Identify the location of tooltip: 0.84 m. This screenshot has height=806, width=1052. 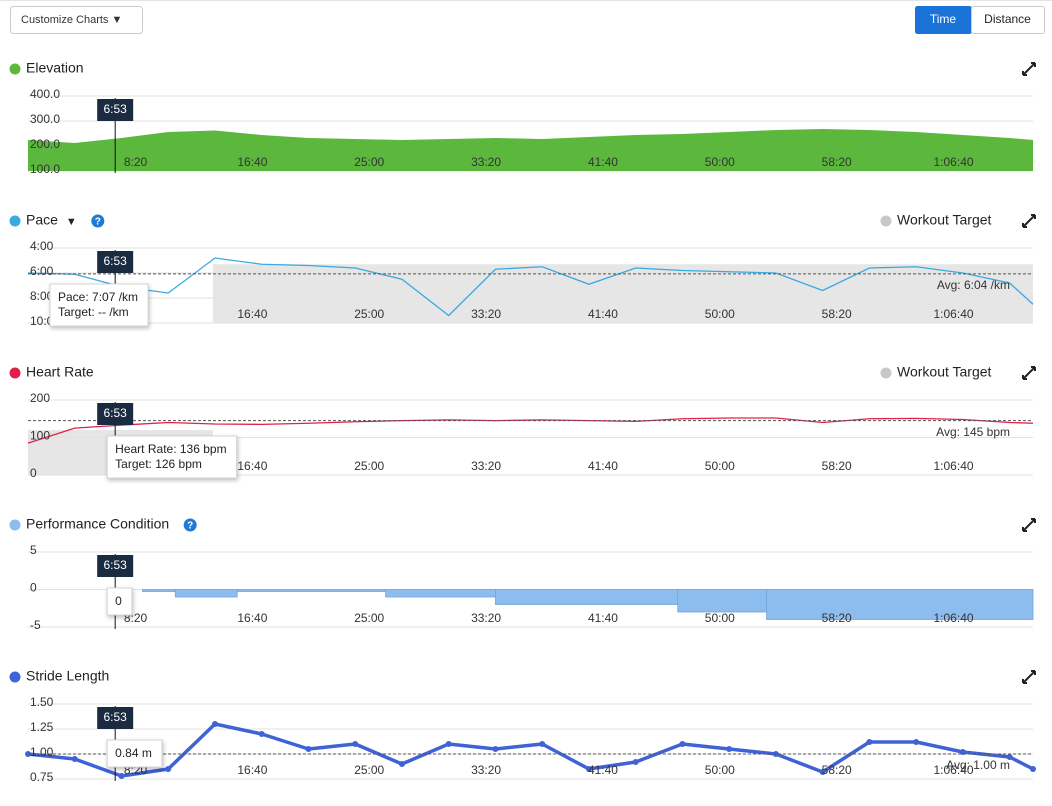
(134, 753).